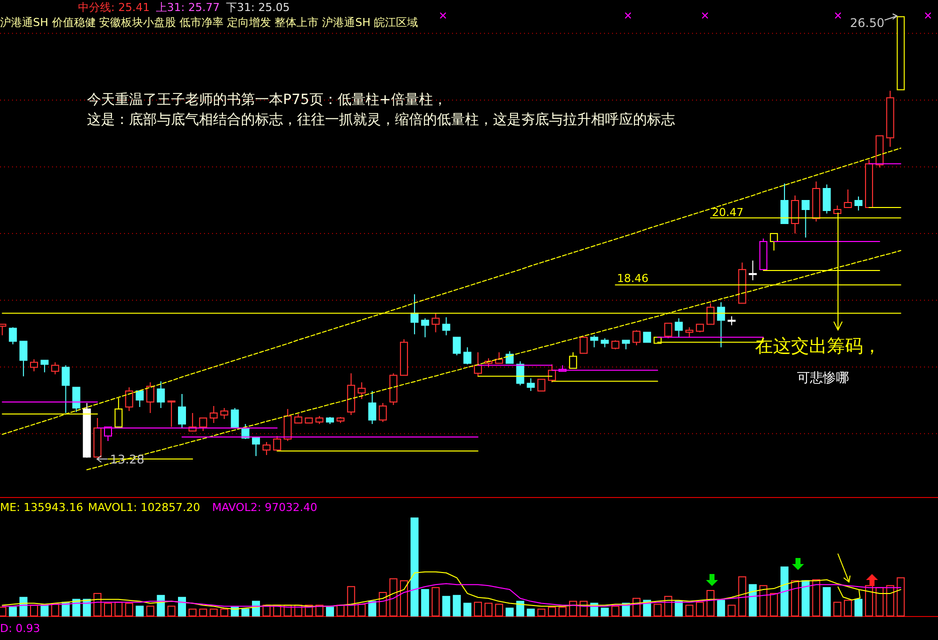 The width and height of the screenshot is (938, 640). Describe the element at coordinates (258, 7) in the screenshot. I see `text: 下31: 25.05` at that location.